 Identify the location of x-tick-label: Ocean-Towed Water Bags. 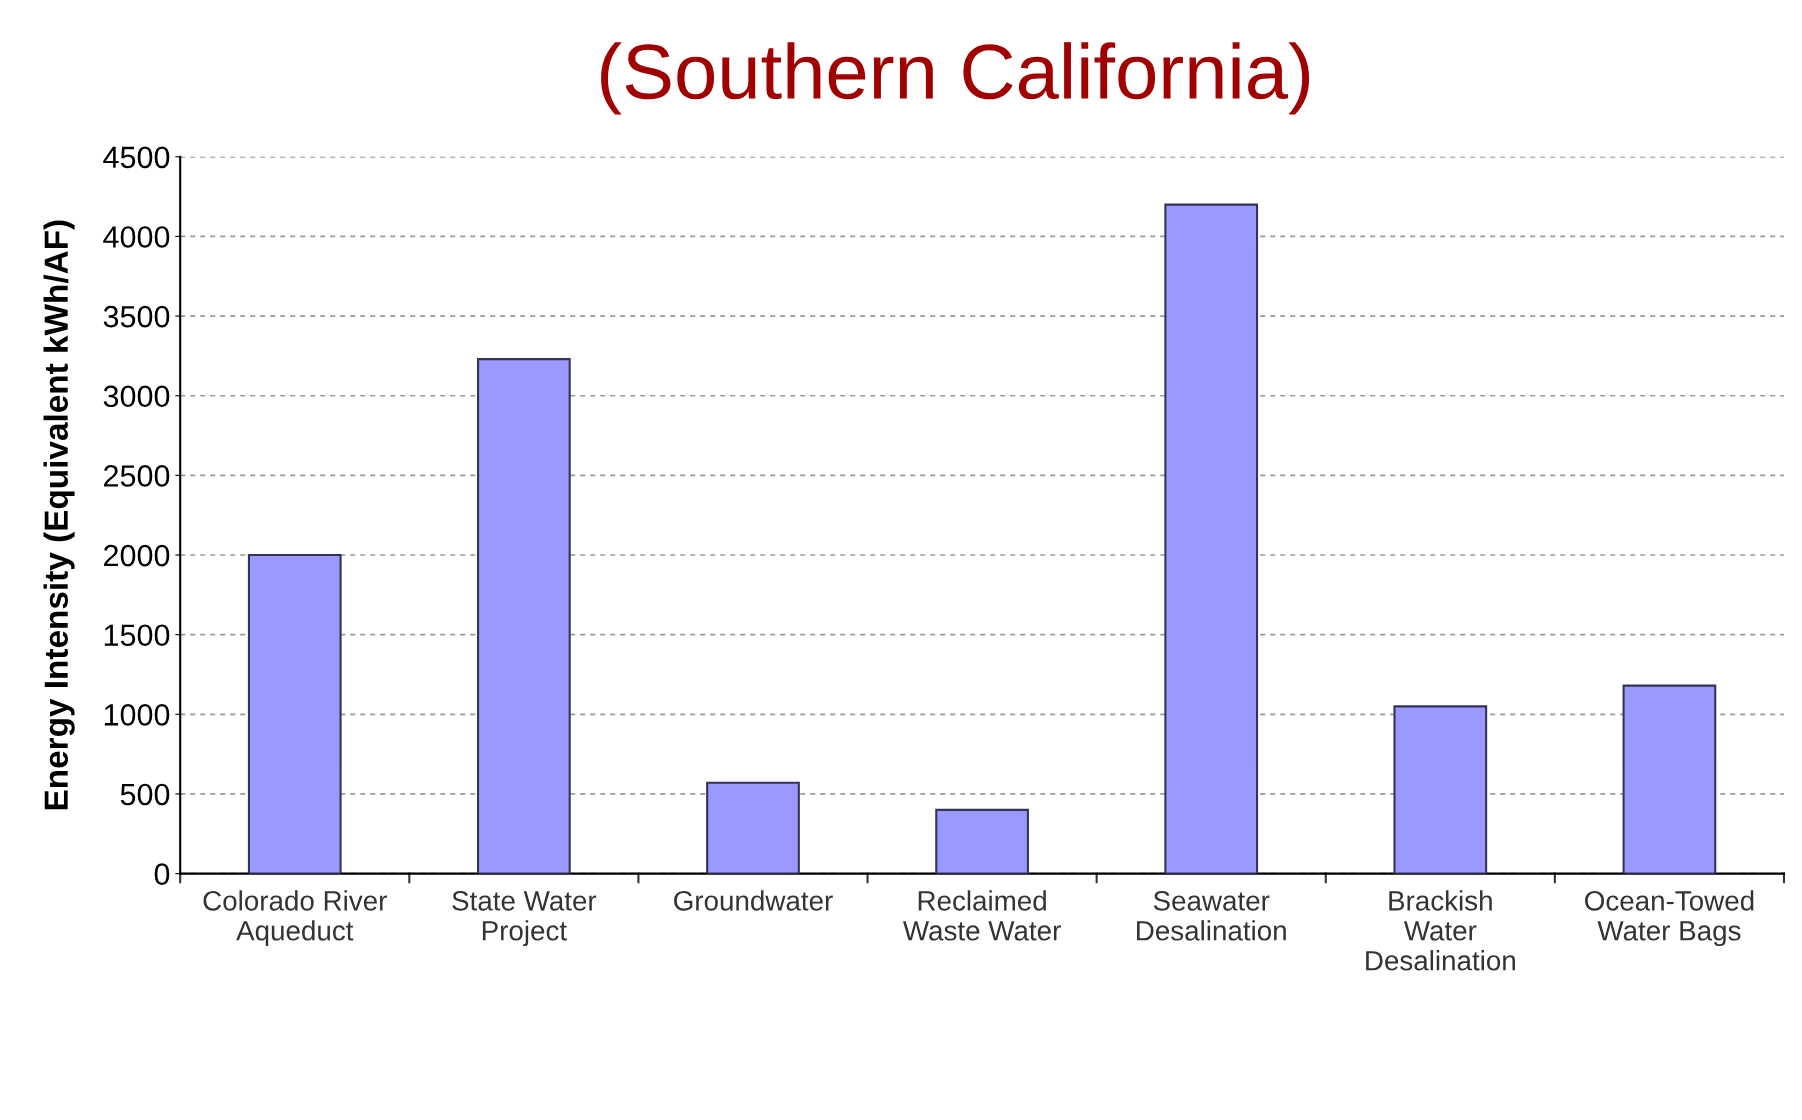
(1669, 918).